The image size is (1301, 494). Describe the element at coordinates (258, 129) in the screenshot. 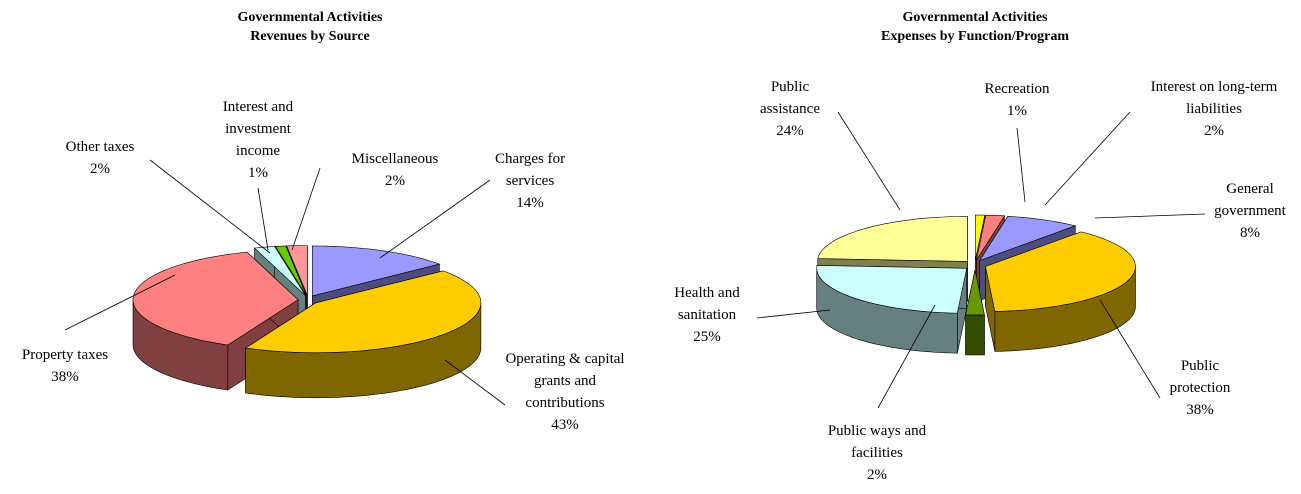

I see `slice-label: Interest and investment income` at that location.